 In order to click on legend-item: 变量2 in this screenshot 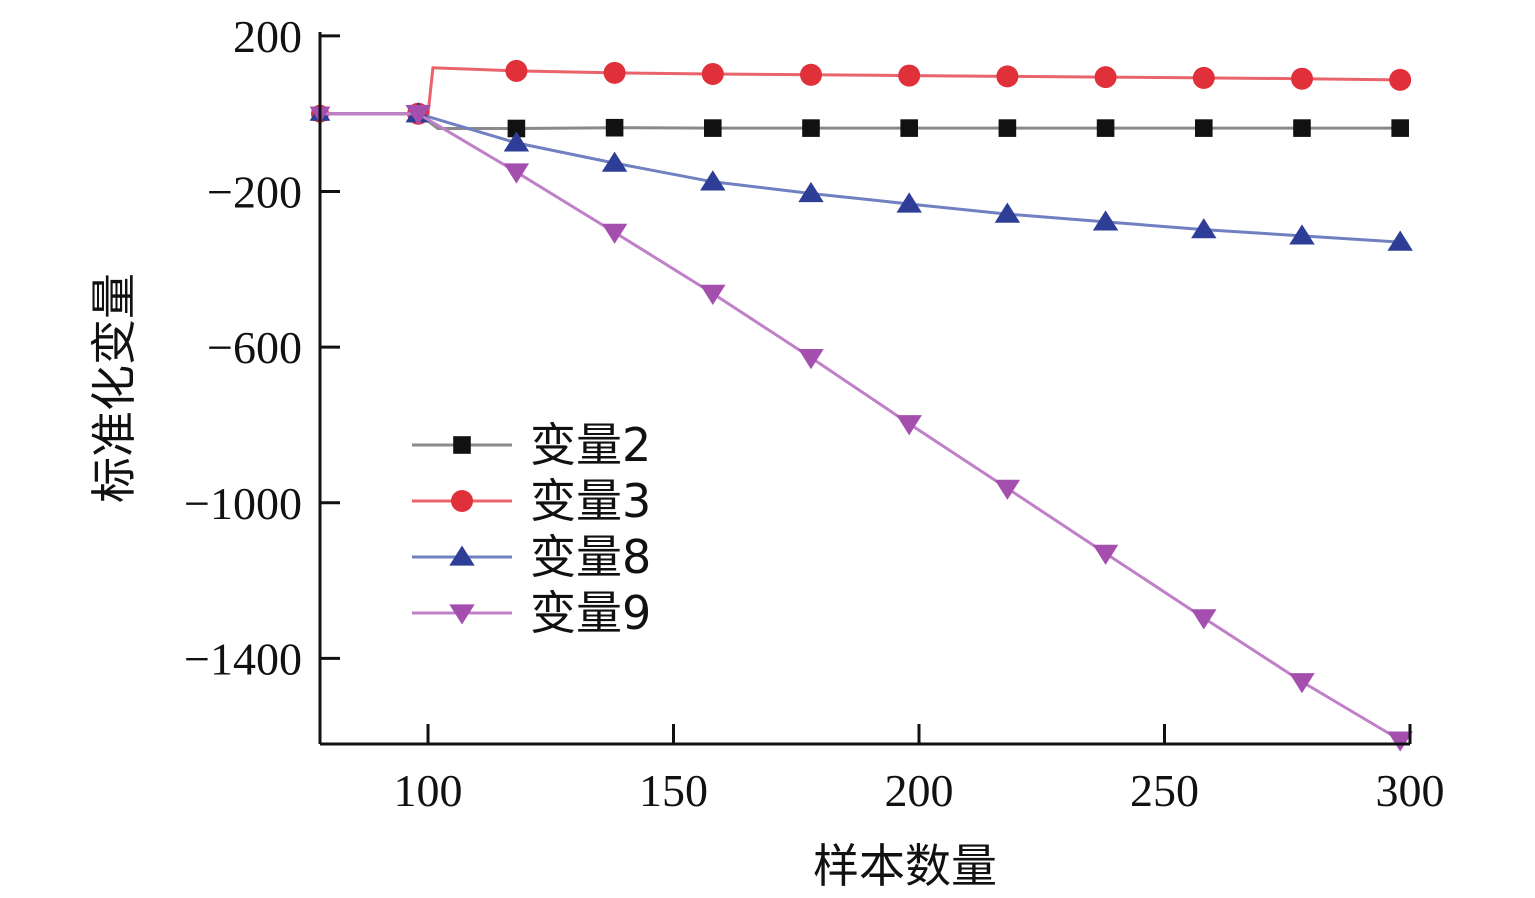, I will do `click(531, 445)`.